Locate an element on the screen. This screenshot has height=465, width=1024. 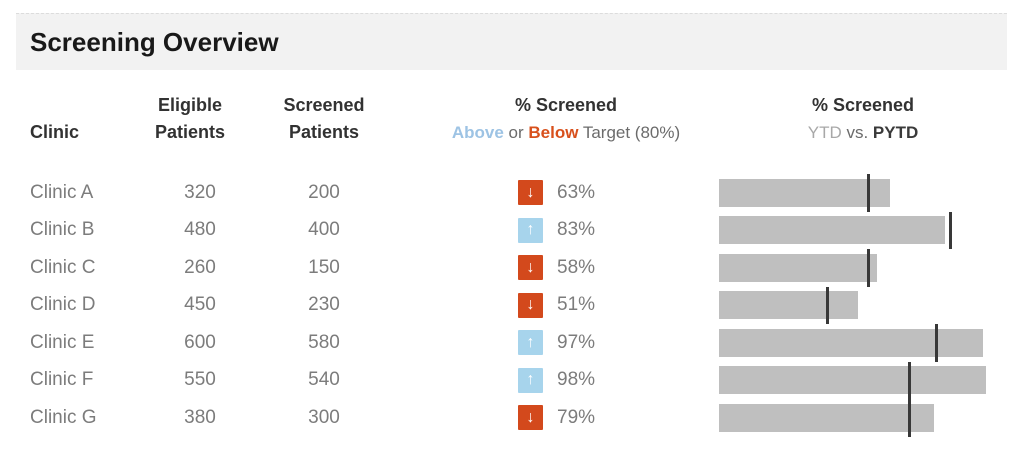
table-row: Clinic F 550 540 ↑ 98% is located at coordinates (512, 380).